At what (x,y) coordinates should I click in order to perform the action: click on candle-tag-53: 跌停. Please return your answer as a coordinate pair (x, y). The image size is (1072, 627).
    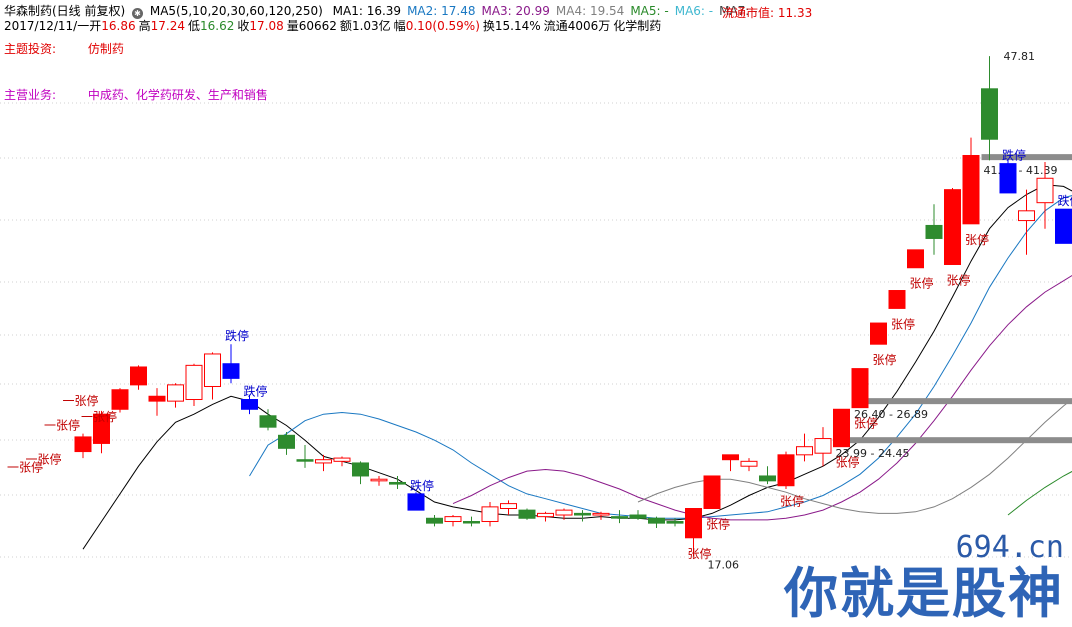
    Looking at the image, I should click on (1065, 200).